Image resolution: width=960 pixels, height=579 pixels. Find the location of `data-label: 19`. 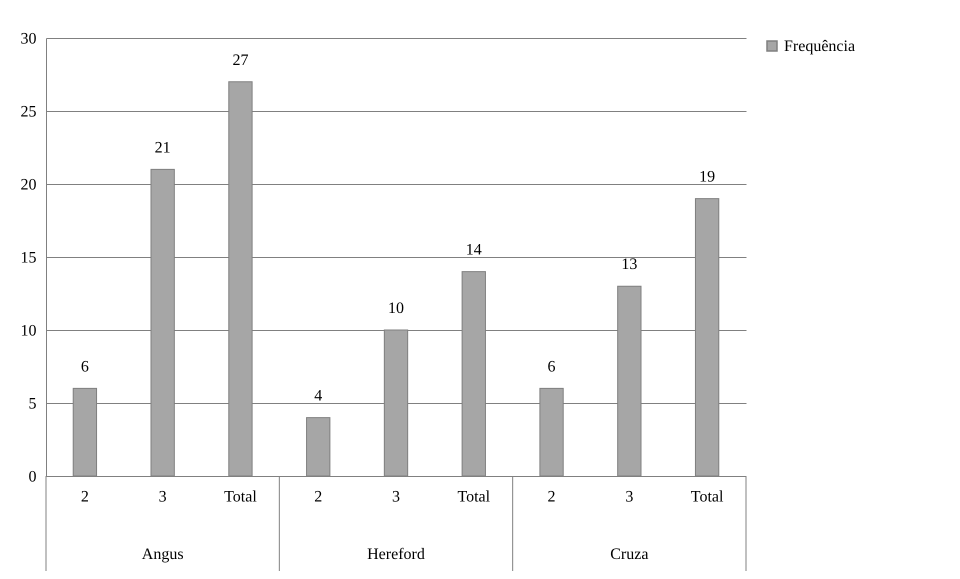

data-label: 19 is located at coordinates (707, 177).